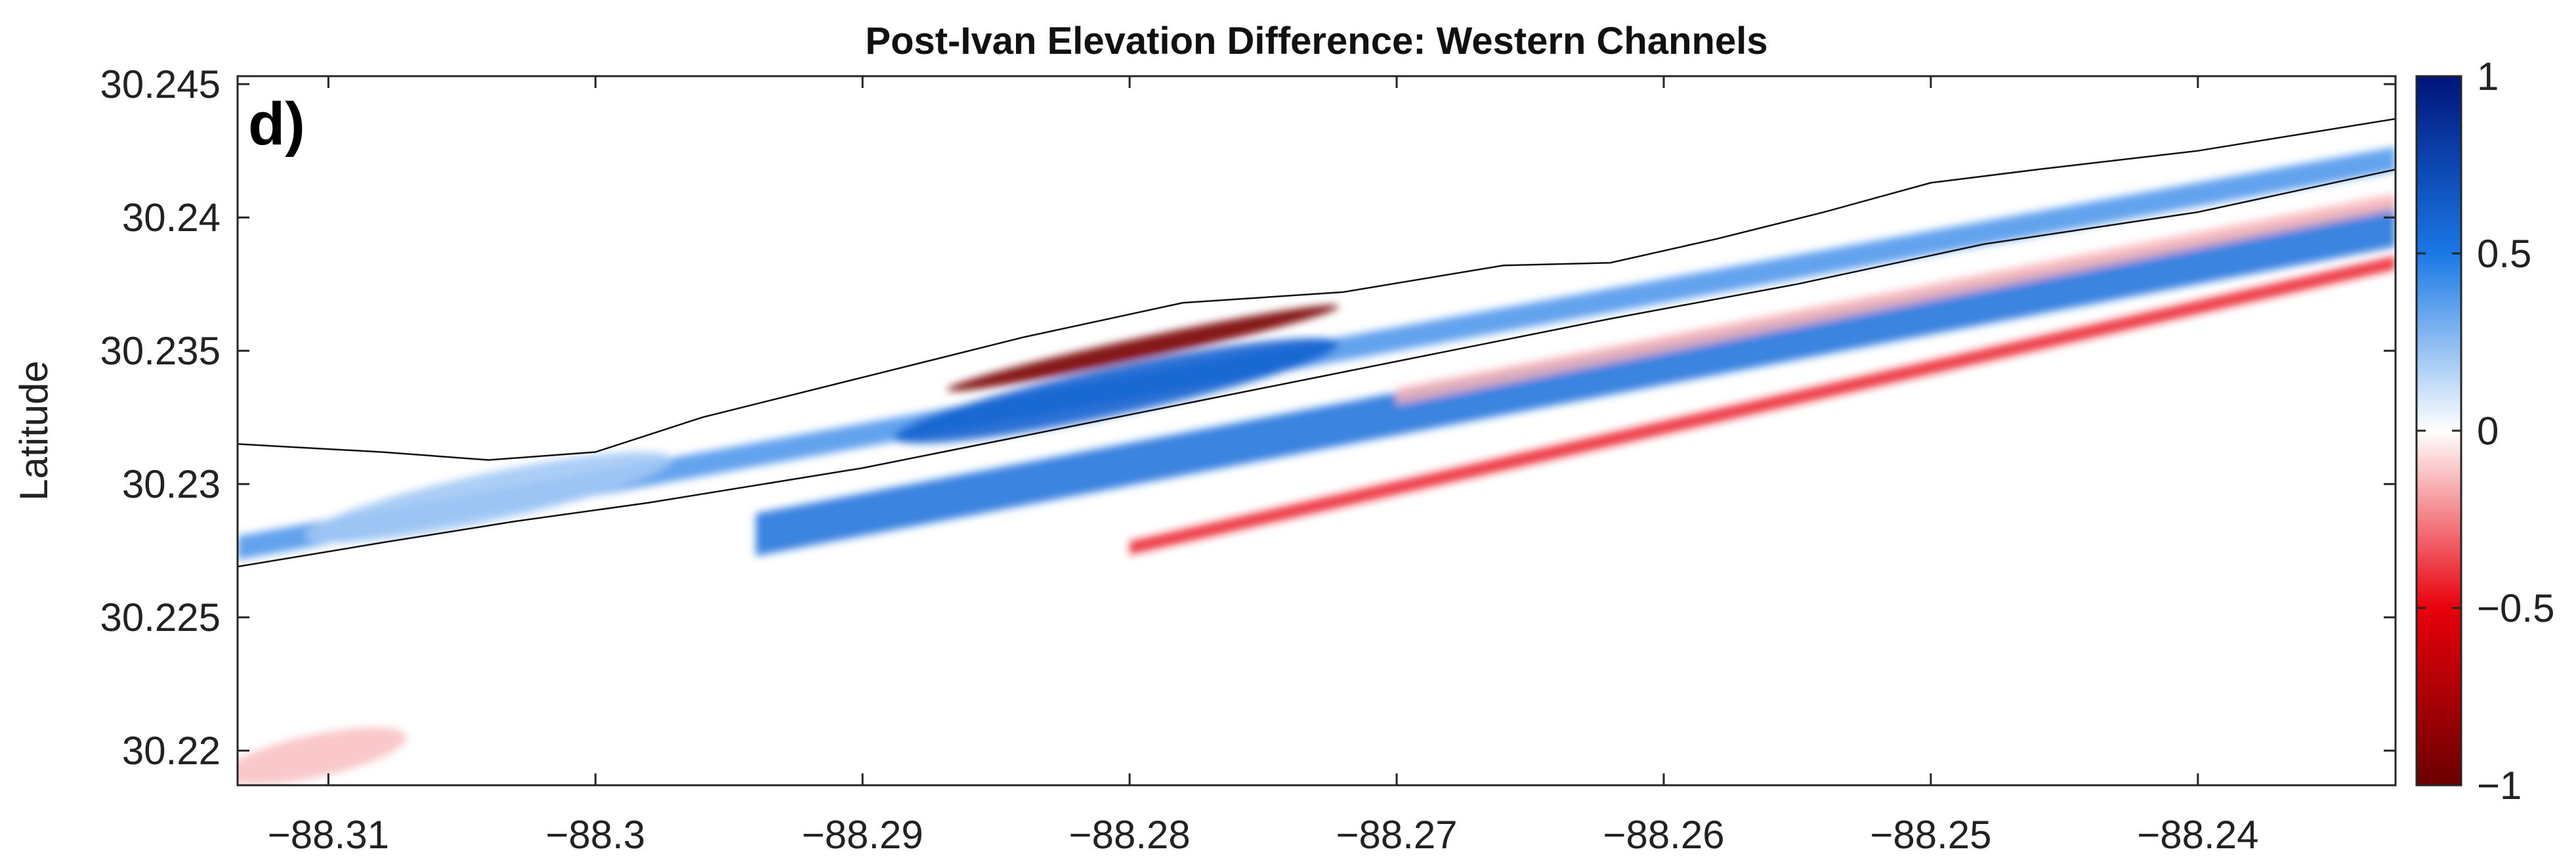  Describe the element at coordinates (595, 835) in the screenshot. I see `x-tick-label: −88.3` at that location.